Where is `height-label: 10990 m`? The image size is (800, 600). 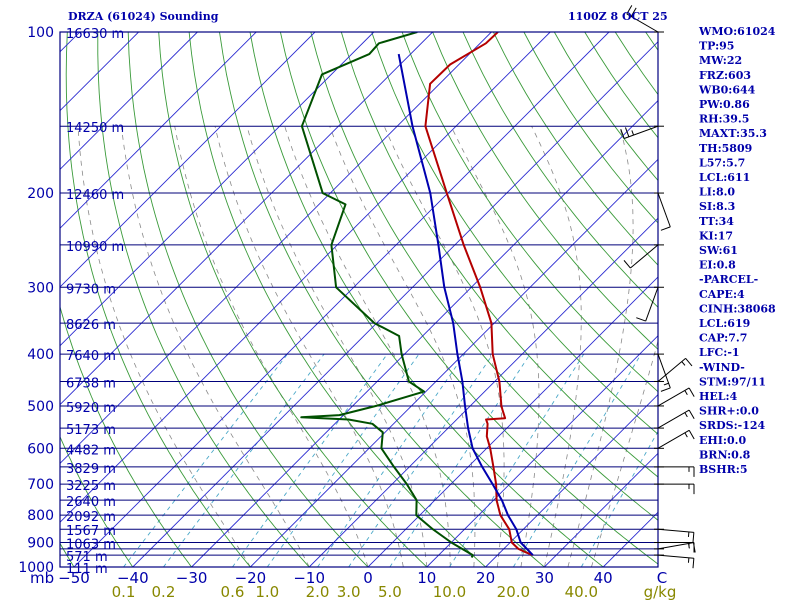
height-label: 10990 m is located at coordinates (95, 247).